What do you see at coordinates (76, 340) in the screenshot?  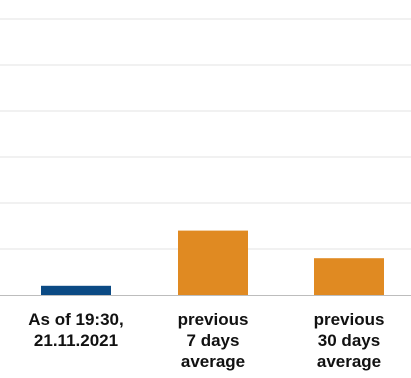 I see `x-tick-label-line: 21.11.2021` at bounding box center [76, 340].